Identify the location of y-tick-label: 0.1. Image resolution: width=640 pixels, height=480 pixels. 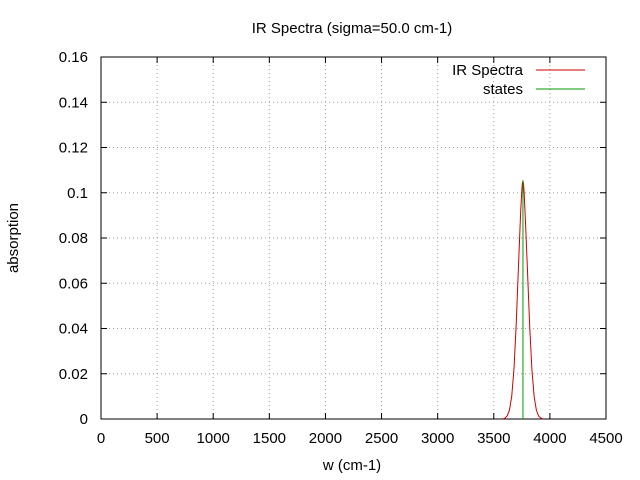
(77, 193).